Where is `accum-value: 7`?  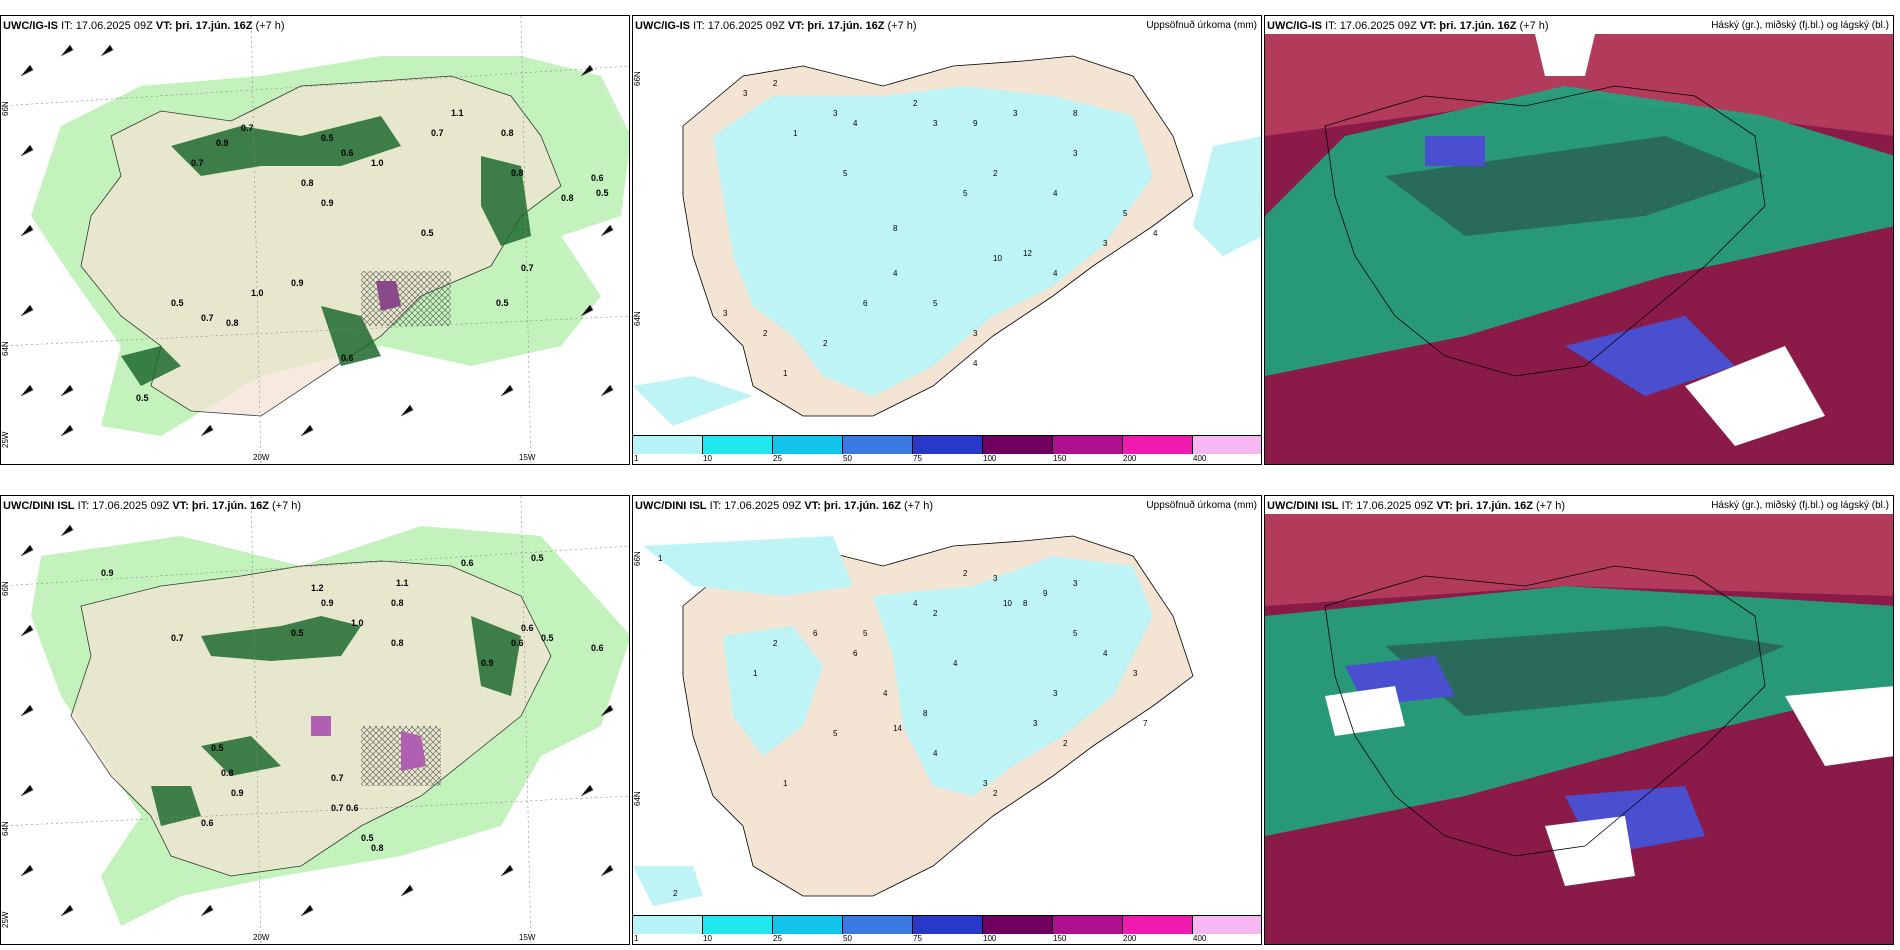
accum-value: 7 is located at coordinates (1145, 723).